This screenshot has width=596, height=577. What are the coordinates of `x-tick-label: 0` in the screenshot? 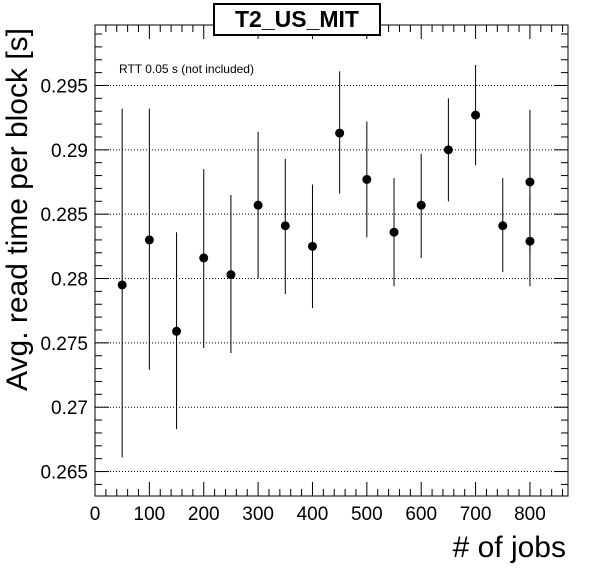 It's located at (95, 514).